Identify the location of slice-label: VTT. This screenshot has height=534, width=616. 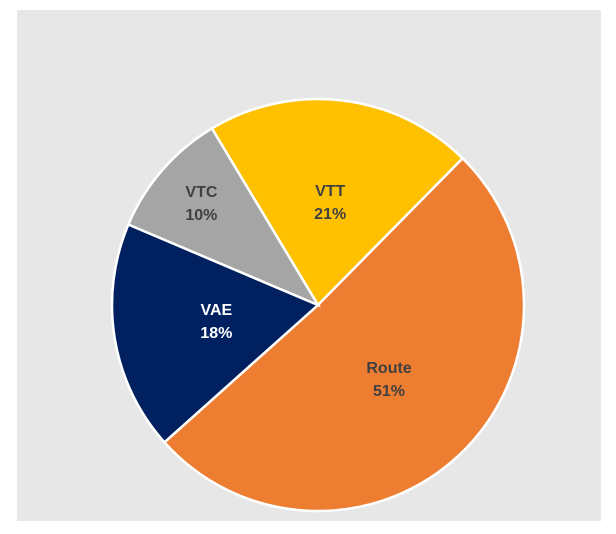
(330, 191).